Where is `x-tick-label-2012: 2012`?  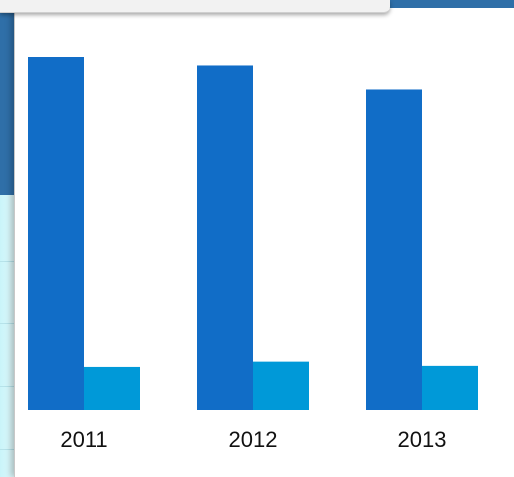 x-tick-label-2012: 2012 is located at coordinates (253, 439).